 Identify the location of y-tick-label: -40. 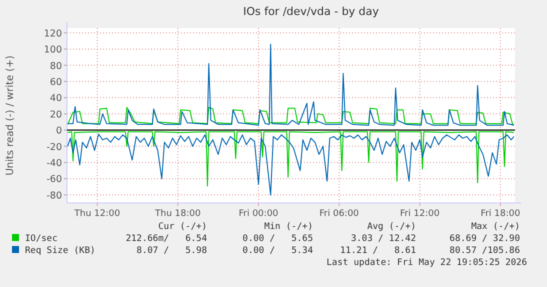
(54, 163).